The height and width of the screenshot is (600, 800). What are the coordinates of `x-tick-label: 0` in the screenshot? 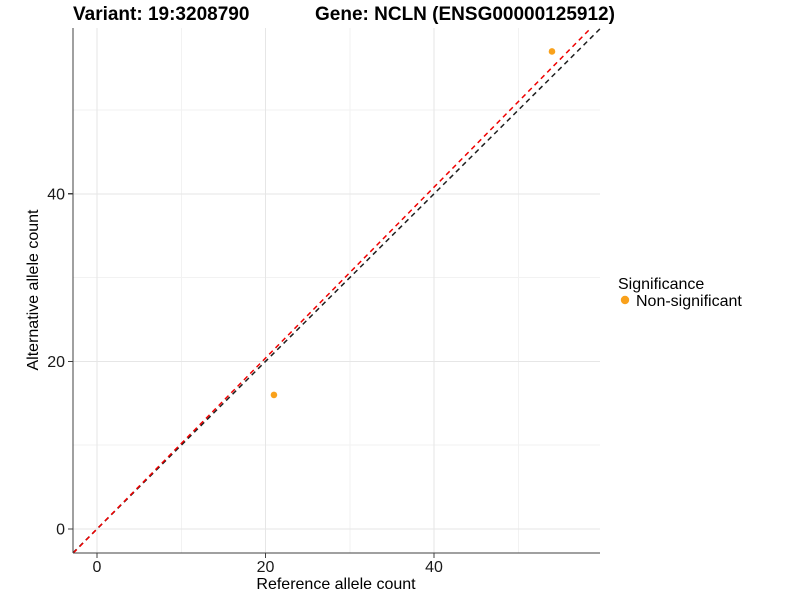 It's located at (97, 567).